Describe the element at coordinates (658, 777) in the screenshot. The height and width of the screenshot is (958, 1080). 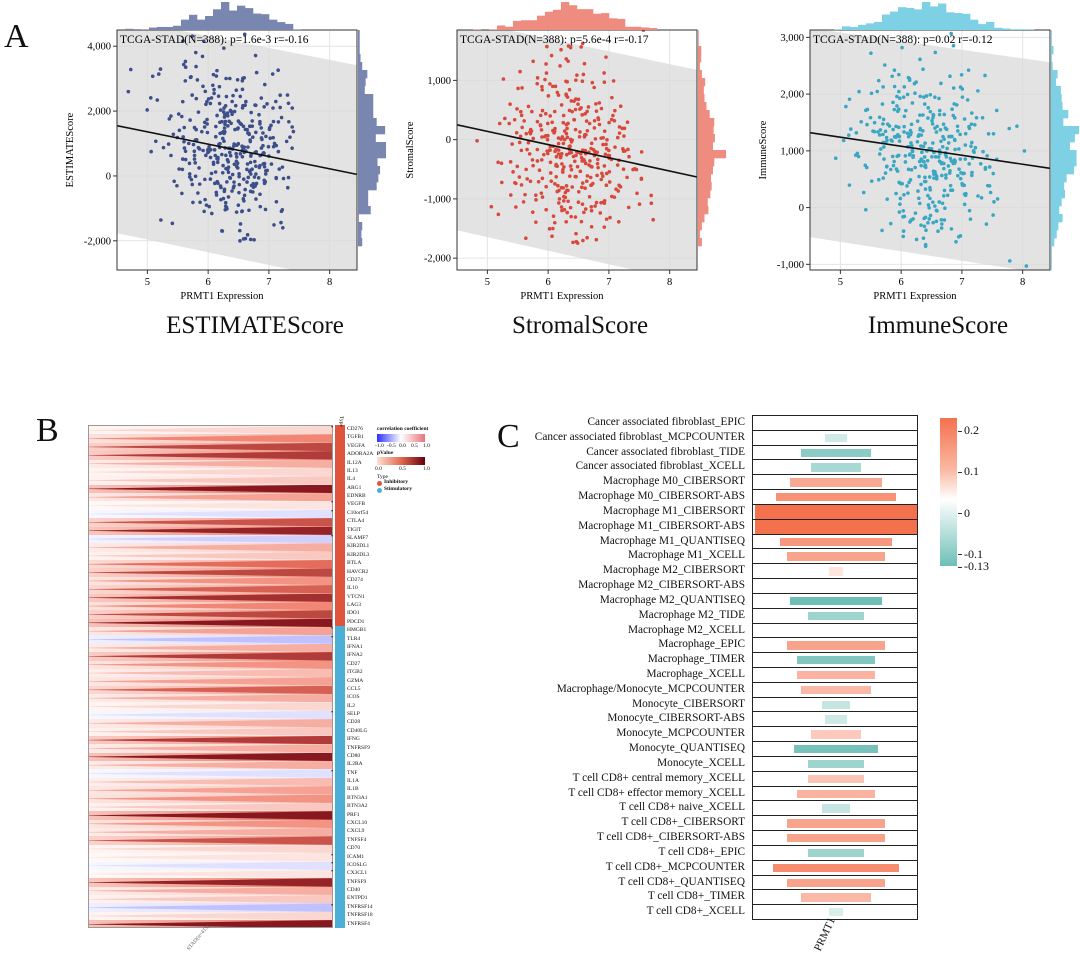
I see `cell-type-label: T cell CD8+ central memory_XCELL` at that location.